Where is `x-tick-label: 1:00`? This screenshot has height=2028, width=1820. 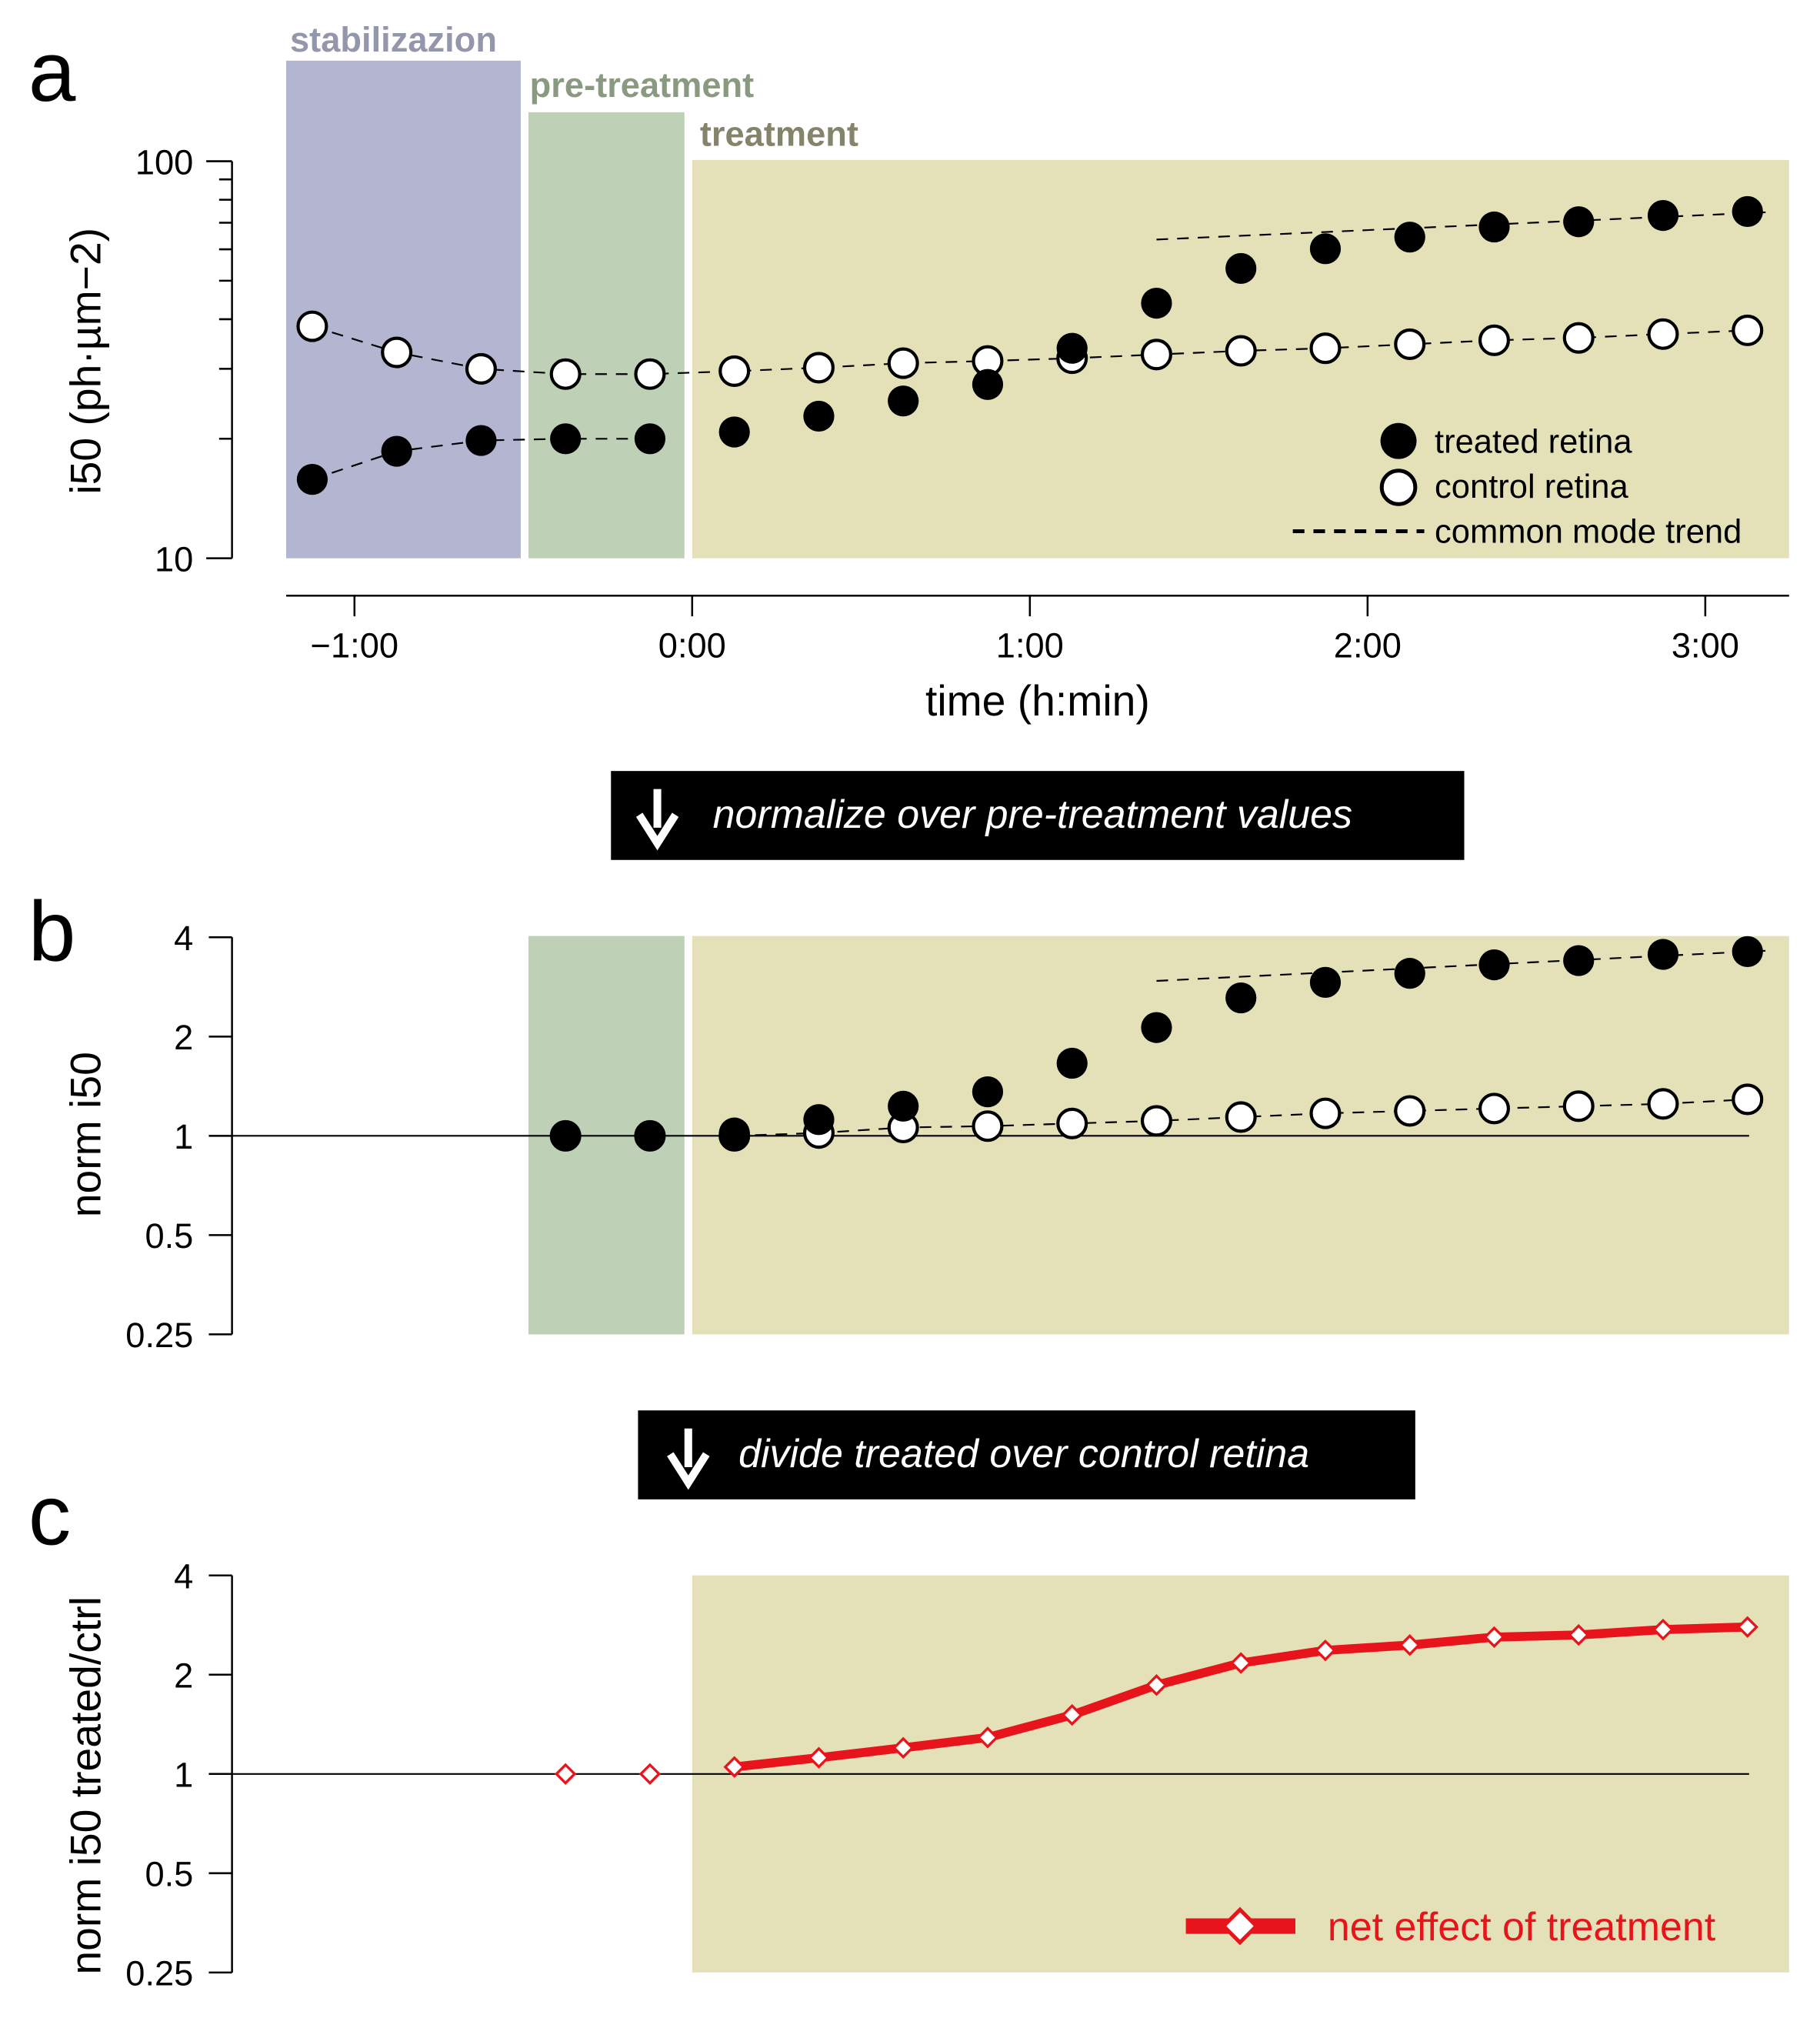 x-tick-label: 1:00 is located at coordinates (1030, 645).